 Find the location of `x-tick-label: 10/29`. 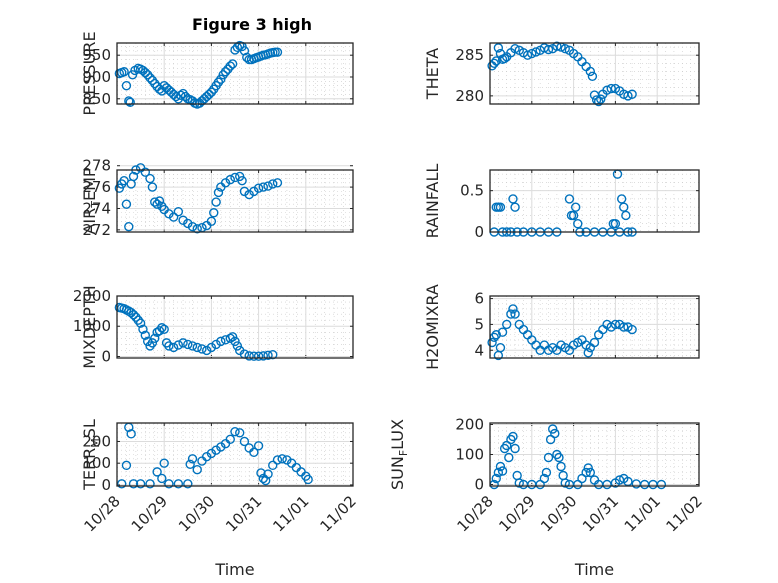

x-tick-label: 10/29 is located at coordinates (149, 513).